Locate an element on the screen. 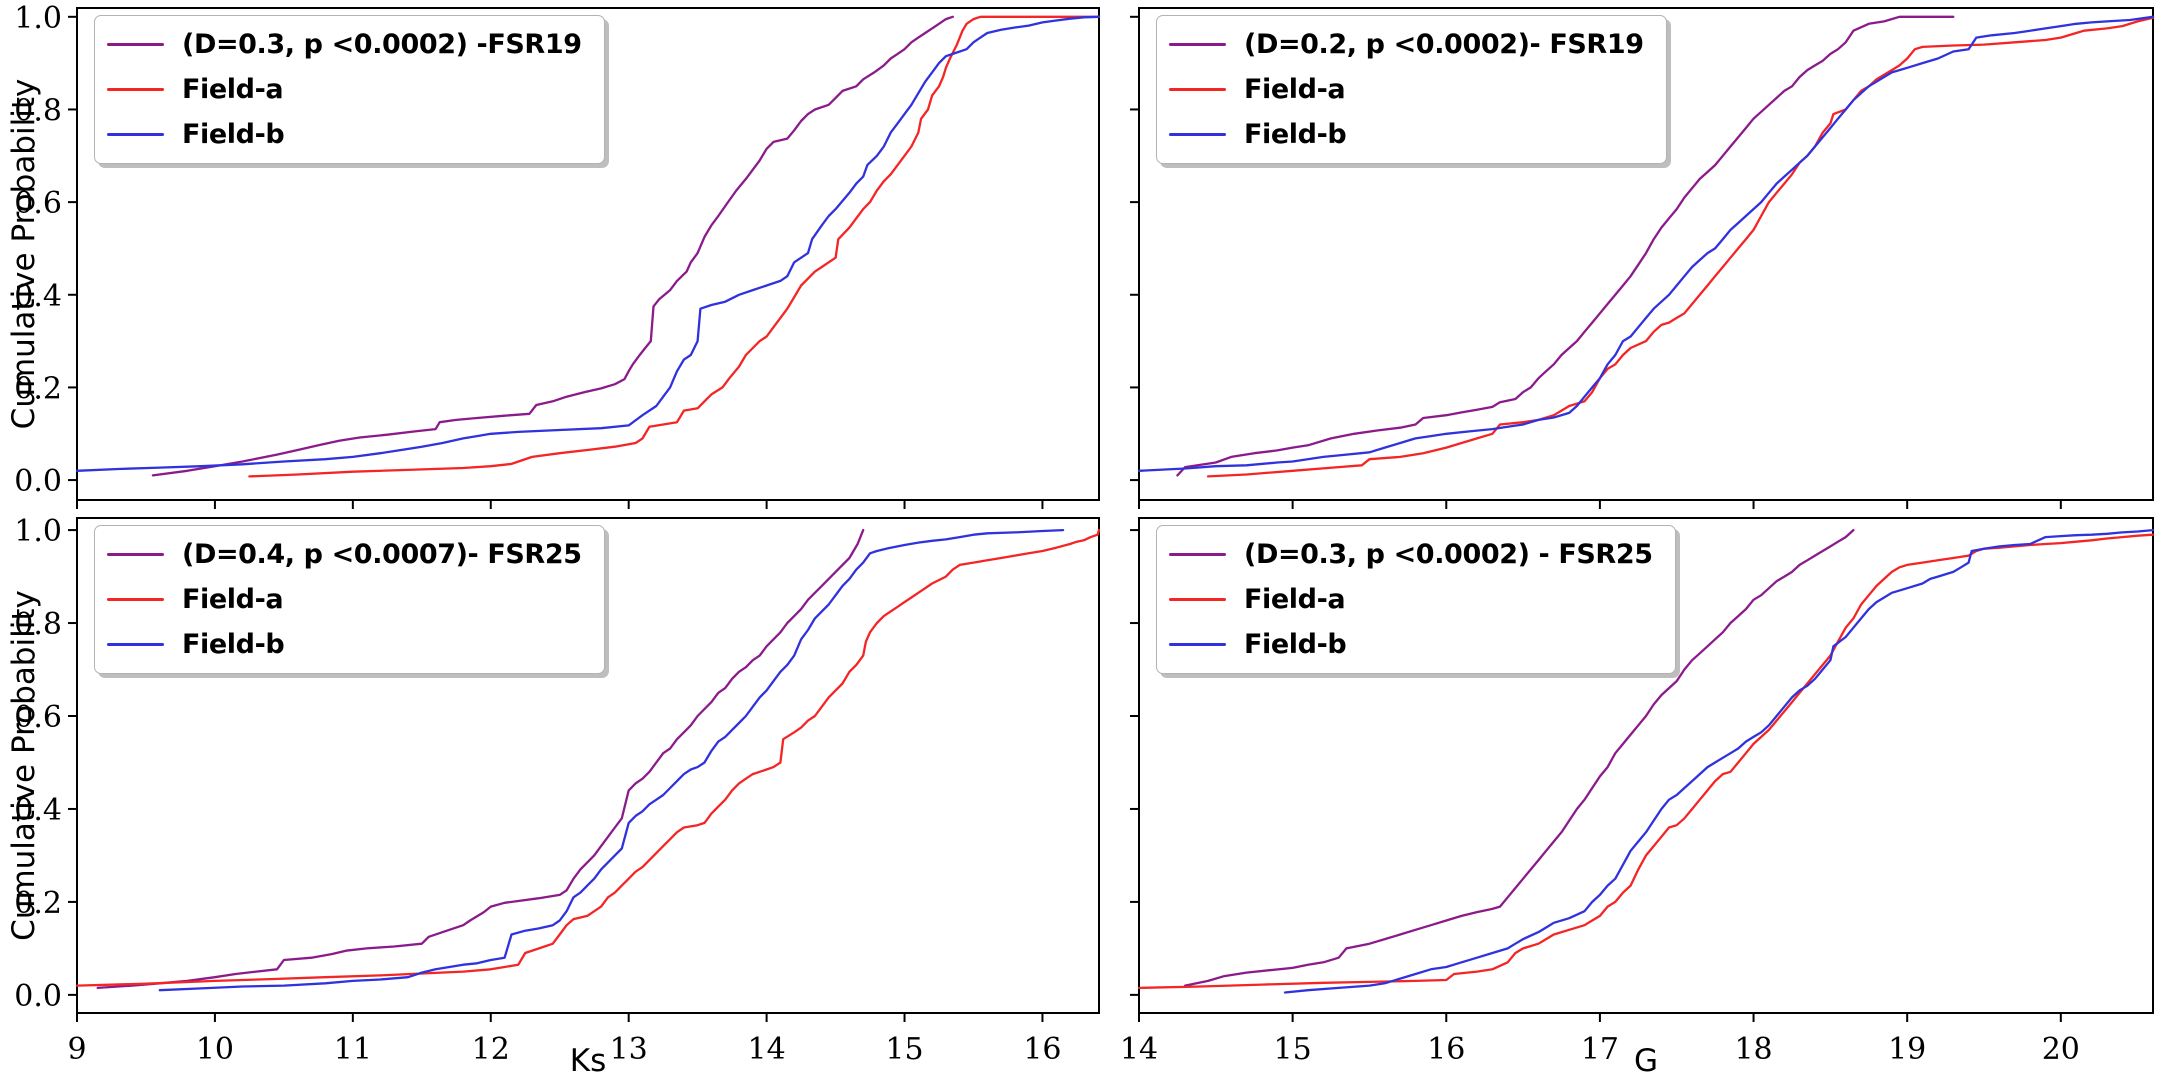 The width and height of the screenshot is (2160, 1080). fsr25-ks-xtick-label: 10 is located at coordinates (215, 1049).